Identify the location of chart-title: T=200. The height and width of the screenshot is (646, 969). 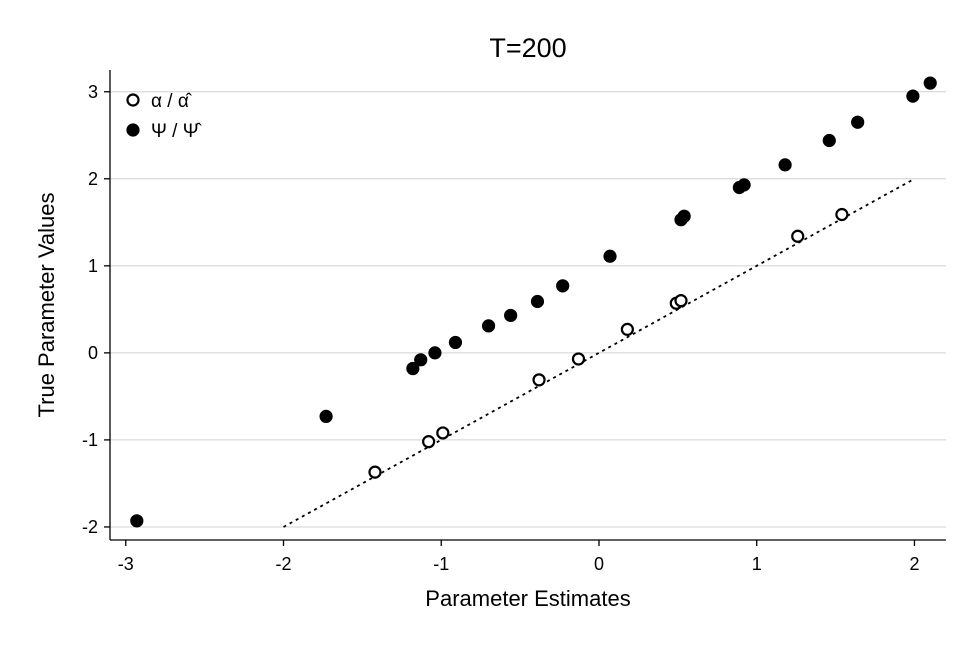
(527, 48).